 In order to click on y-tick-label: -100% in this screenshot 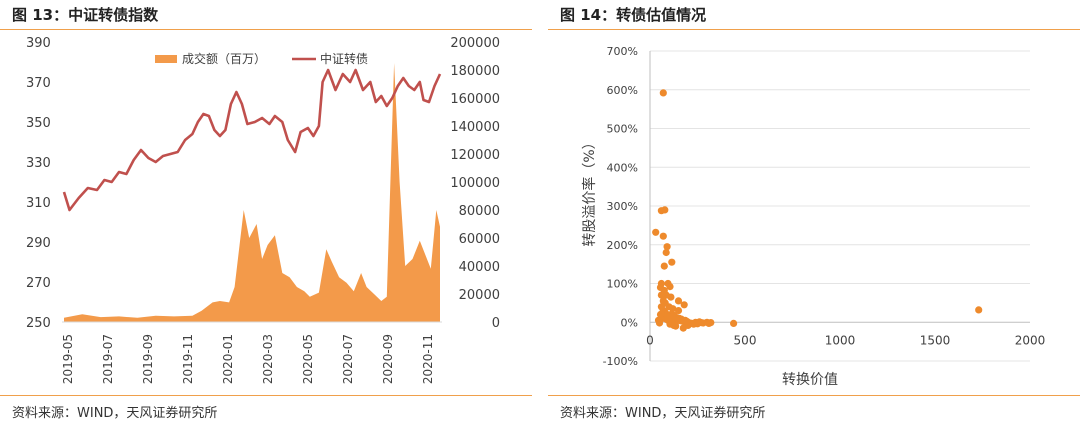, I will do `click(620, 361)`.